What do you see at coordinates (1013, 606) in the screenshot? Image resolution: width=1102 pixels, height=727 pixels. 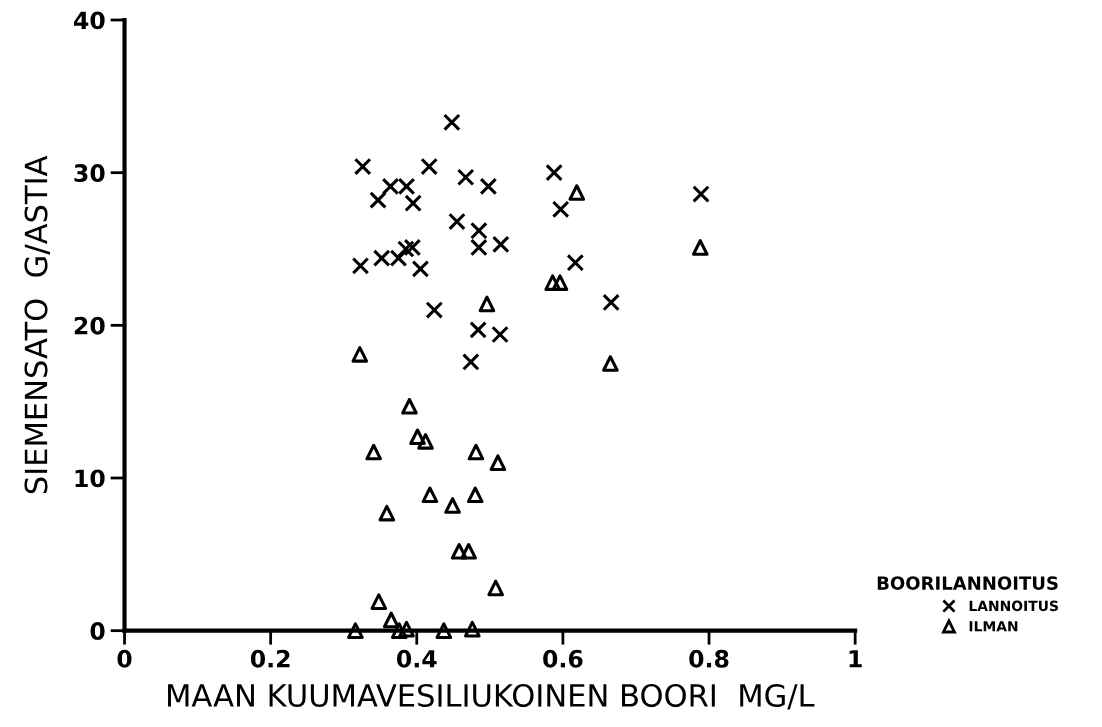 I see `legend-label: LANNOITUS` at bounding box center [1013, 606].